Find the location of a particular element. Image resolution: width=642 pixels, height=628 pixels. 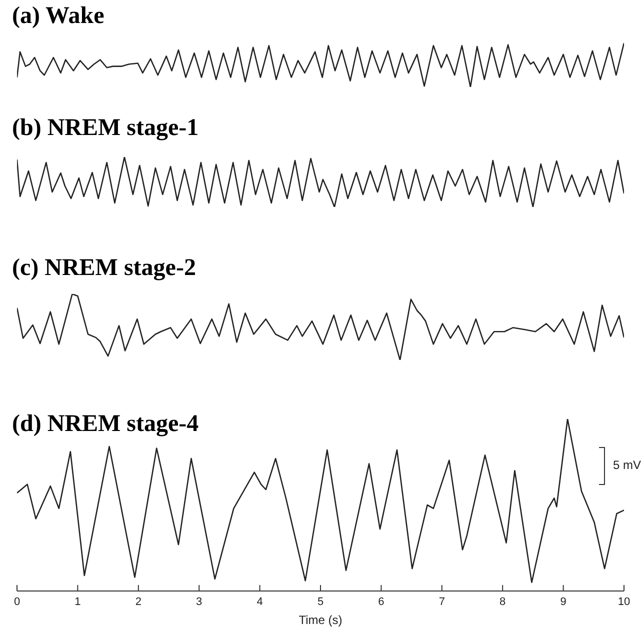

chart-title: (b) NREM stage-1 is located at coordinates (105, 128).